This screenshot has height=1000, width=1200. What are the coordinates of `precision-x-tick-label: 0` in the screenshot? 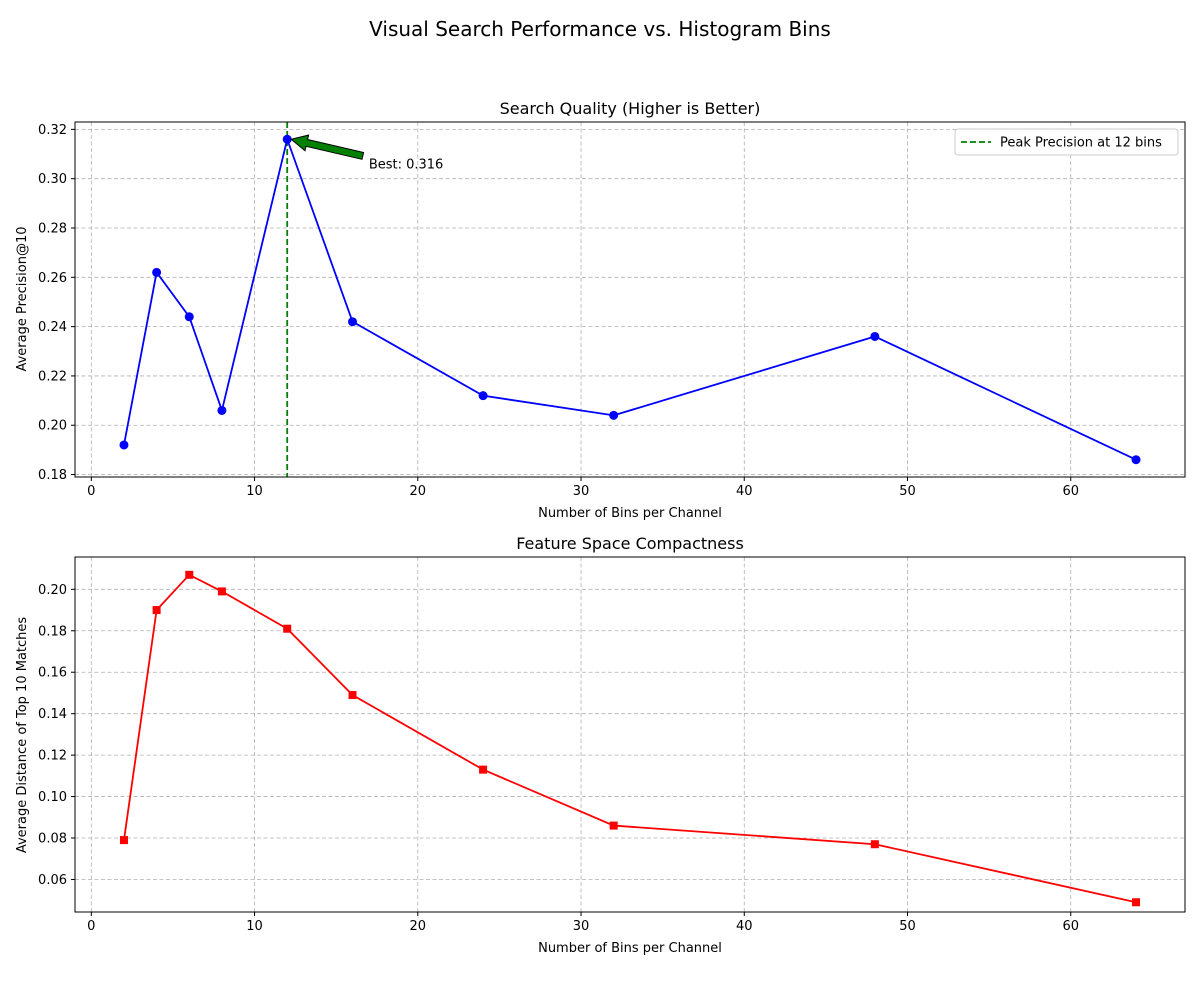 It's located at (91, 491).